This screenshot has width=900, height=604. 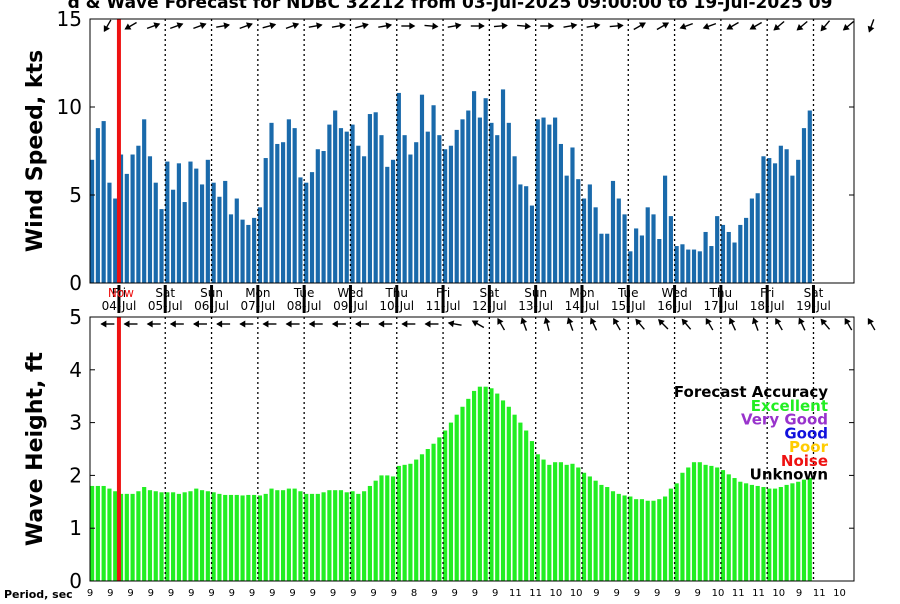 I want to click on legend-title: Forecast Accuracy, so click(x=751, y=392).